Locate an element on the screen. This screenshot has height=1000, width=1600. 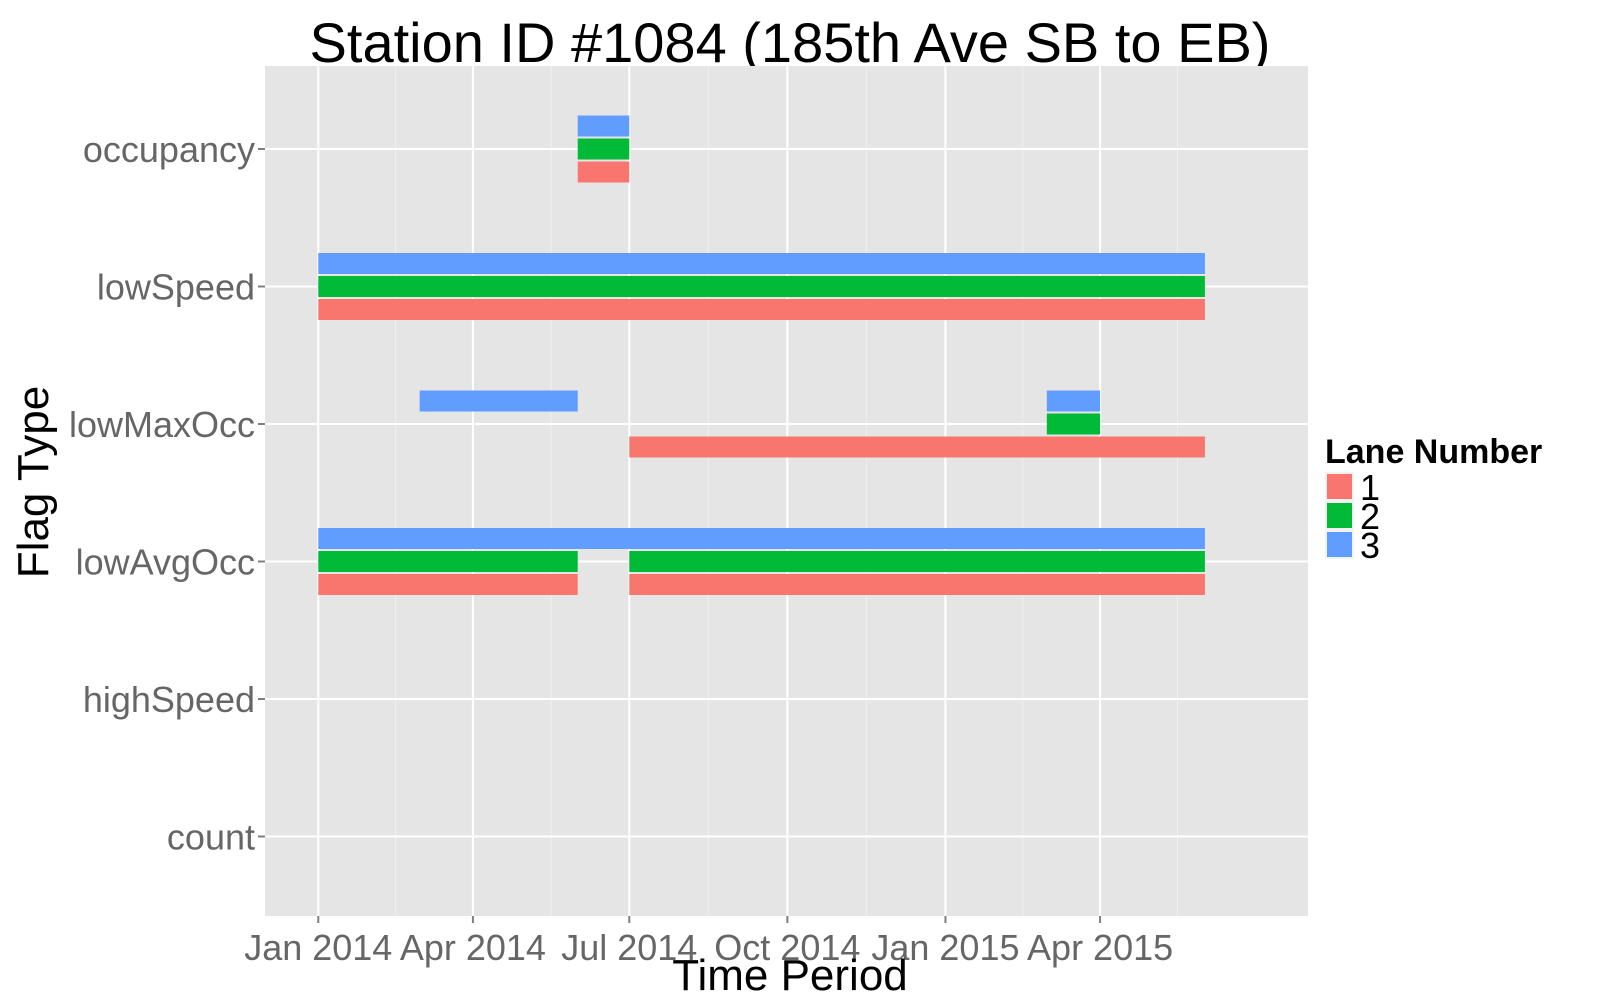
x-tick-label: Jul 2014 is located at coordinates (629, 947).